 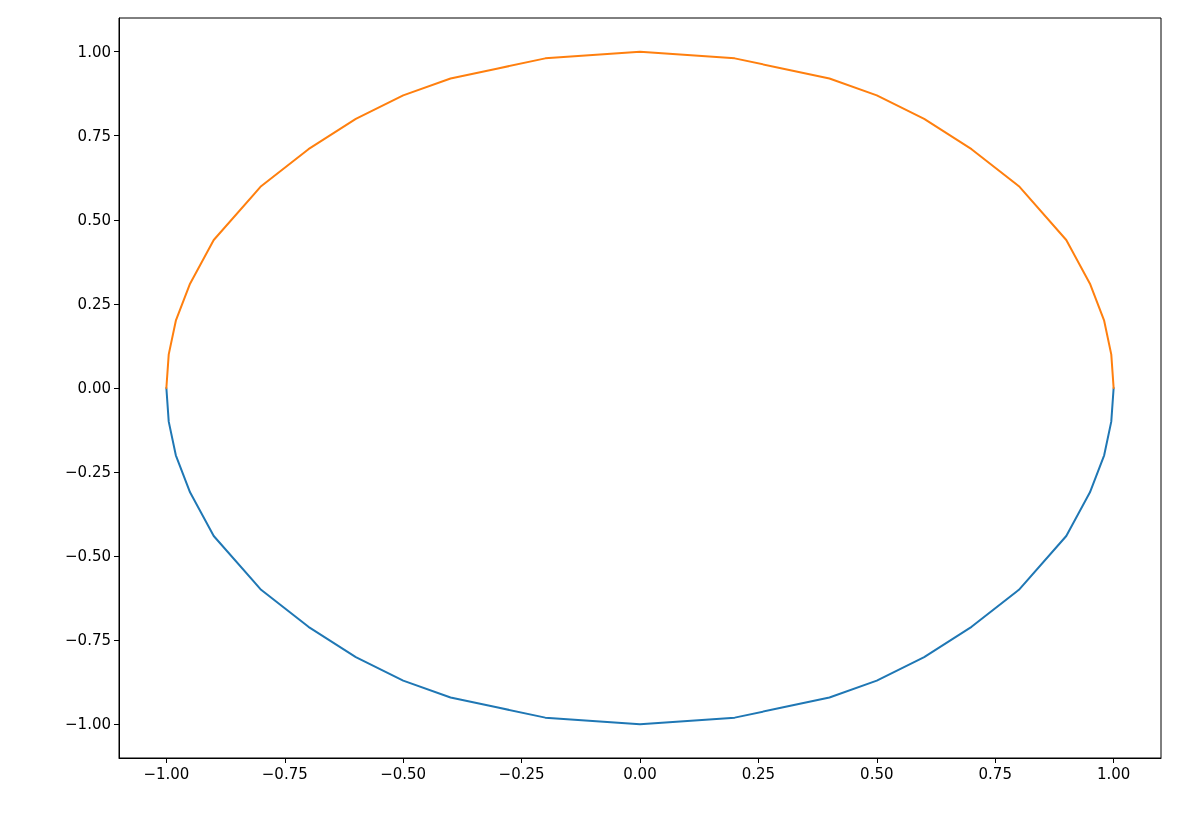 I want to click on y-tick-label: −0.50, so click(x=88, y=556).